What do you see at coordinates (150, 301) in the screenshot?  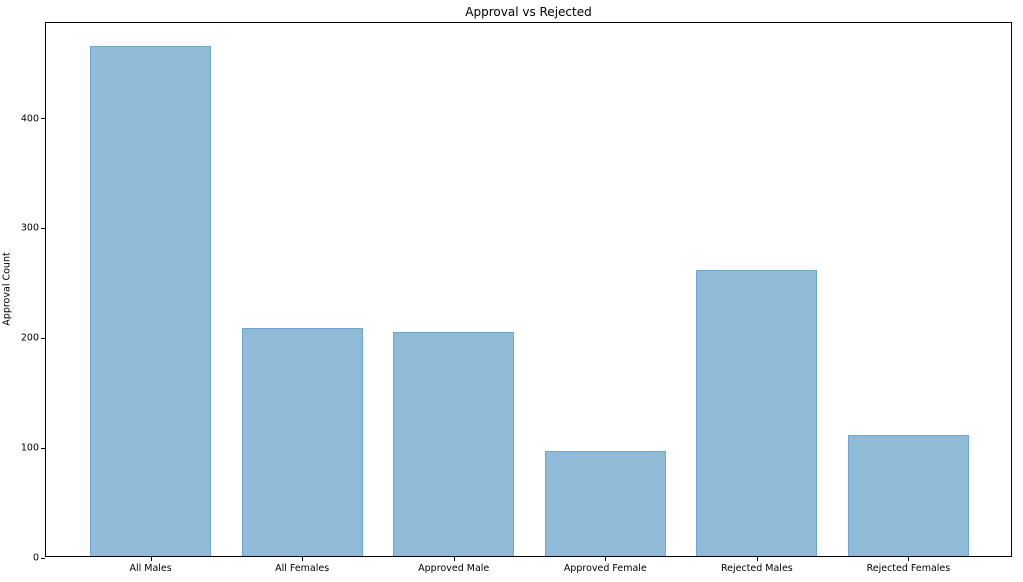 I see `bar-all-males` at bounding box center [150, 301].